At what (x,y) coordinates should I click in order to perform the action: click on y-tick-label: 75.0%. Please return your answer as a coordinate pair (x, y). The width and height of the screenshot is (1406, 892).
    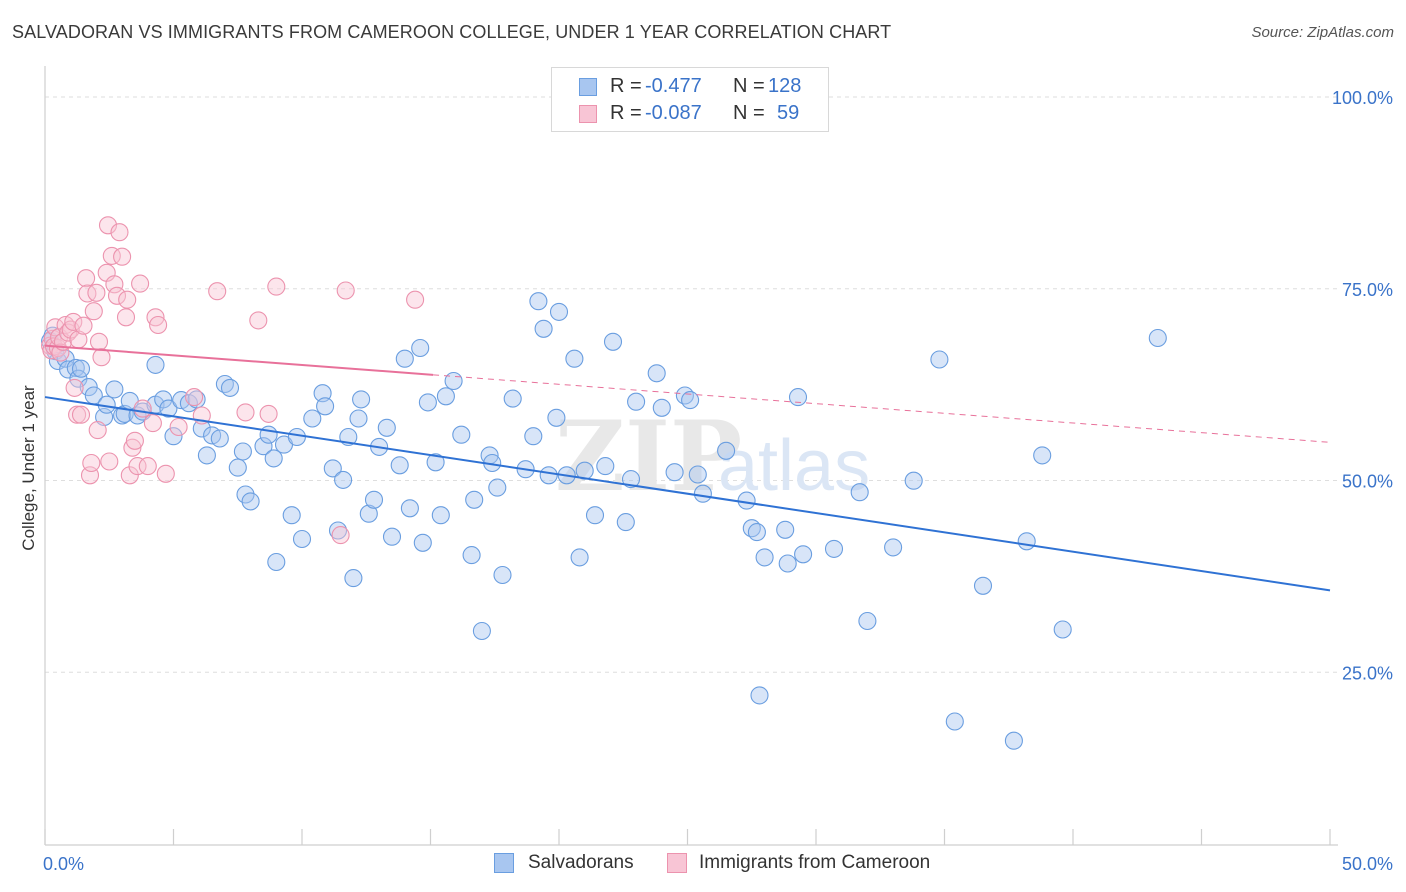
    Looking at the image, I should click on (1367, 290).